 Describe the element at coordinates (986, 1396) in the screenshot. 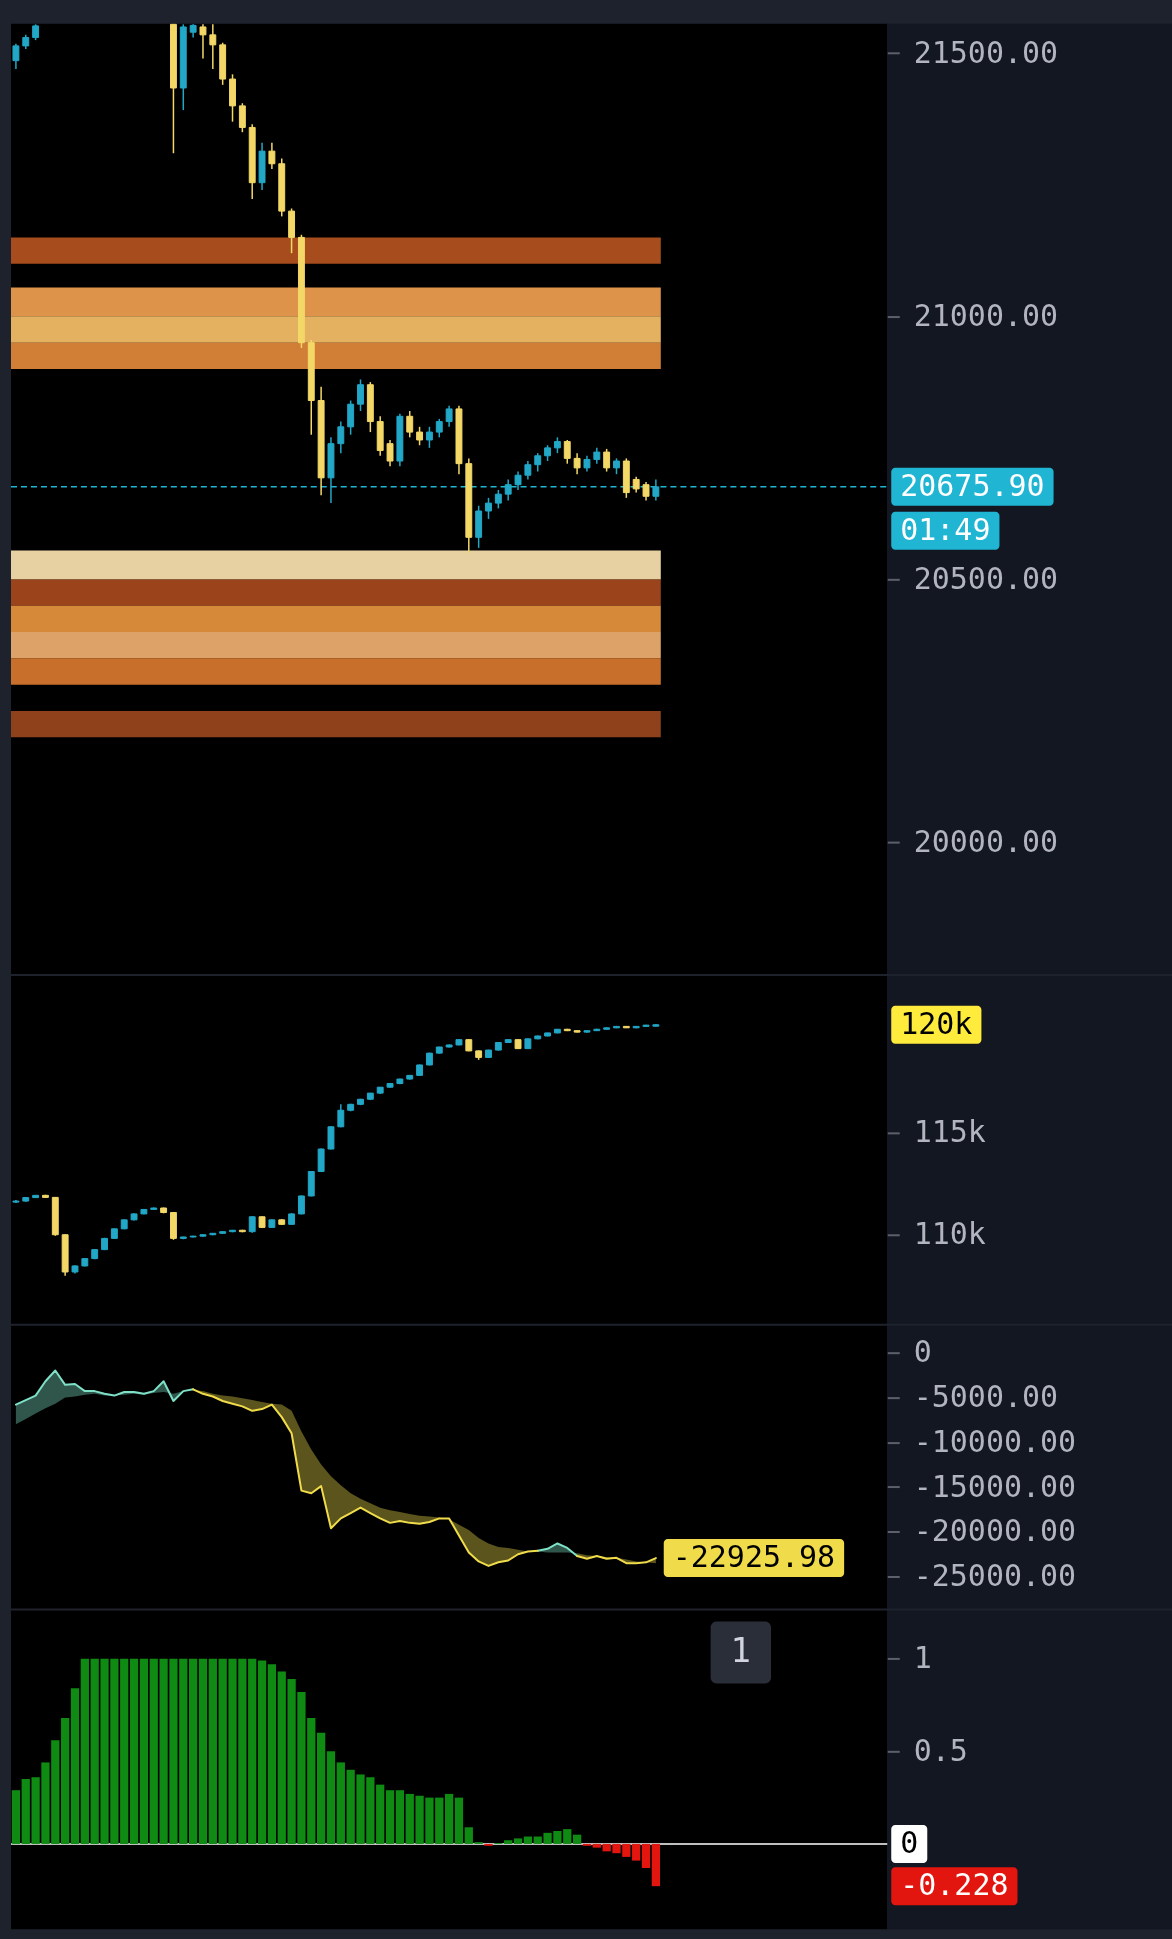

I see `y-tick-label: -5000.00` at that location.